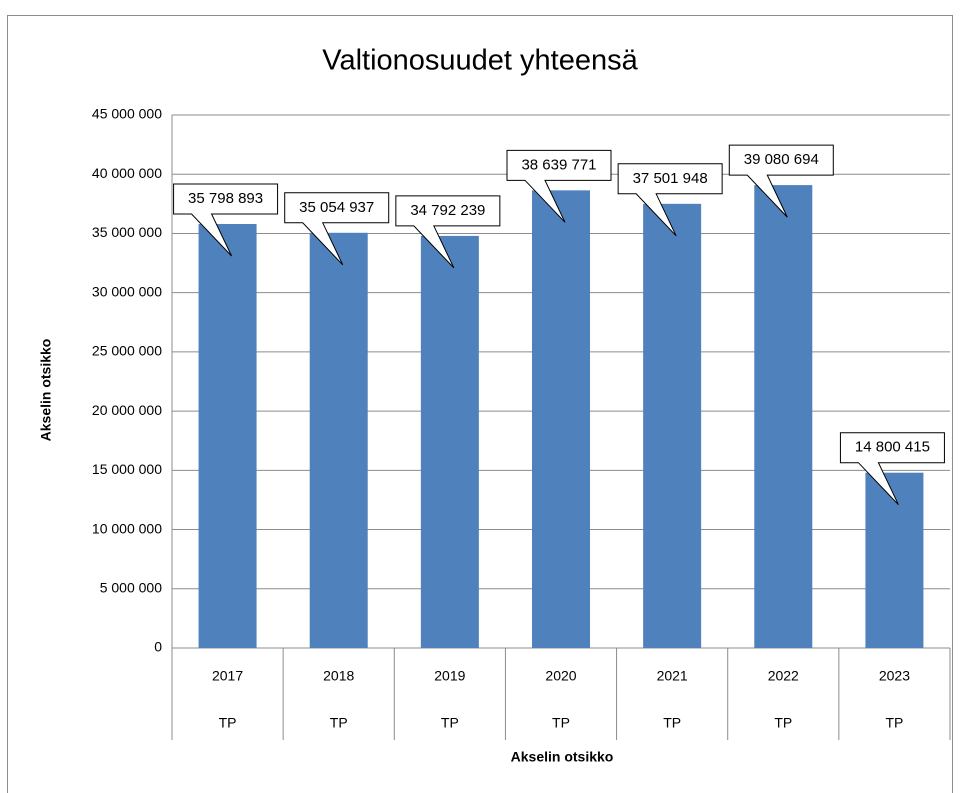 This screenshot has width=961, height=793. What do you see at coordinates (127, 528) in the screenshot?
I see `y-tick-label: 10 000 000` at bounding box center [127, 528].